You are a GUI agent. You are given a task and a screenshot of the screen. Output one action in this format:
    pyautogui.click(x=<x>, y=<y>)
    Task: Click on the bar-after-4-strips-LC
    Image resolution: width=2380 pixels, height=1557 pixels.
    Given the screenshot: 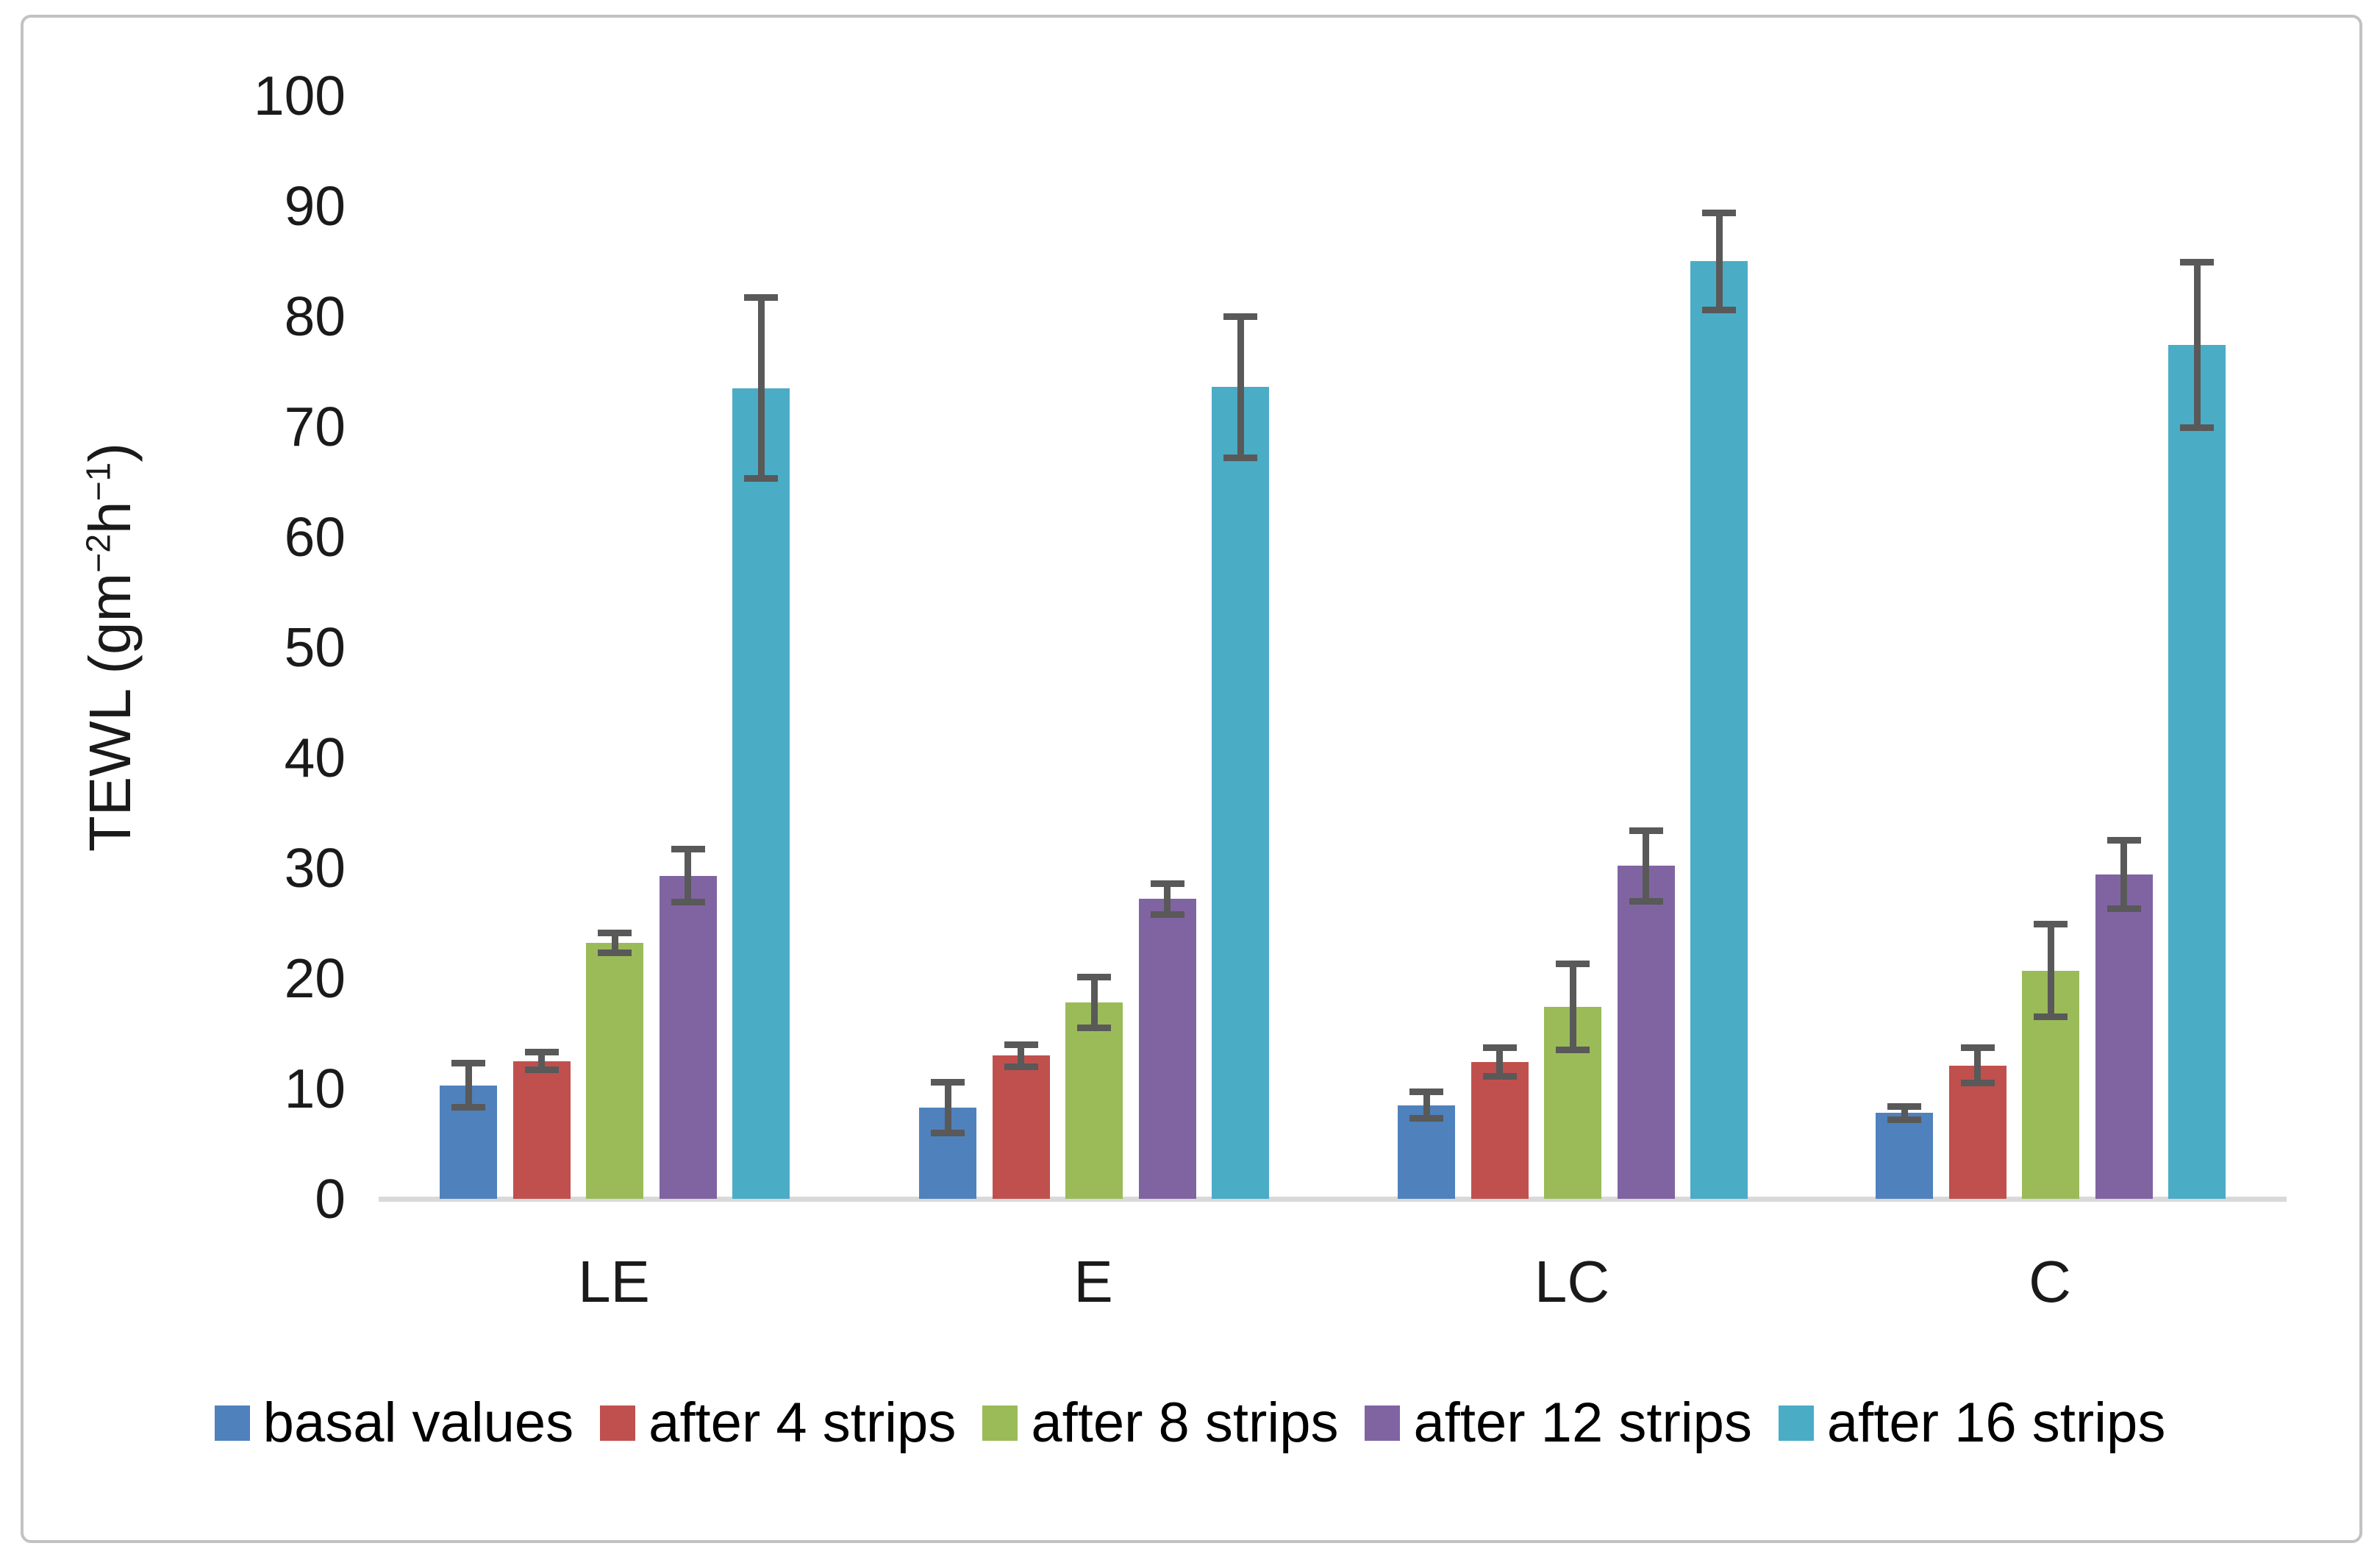 What is the action you would take?
    pyautogui.click(x=1499, y=1130)
    